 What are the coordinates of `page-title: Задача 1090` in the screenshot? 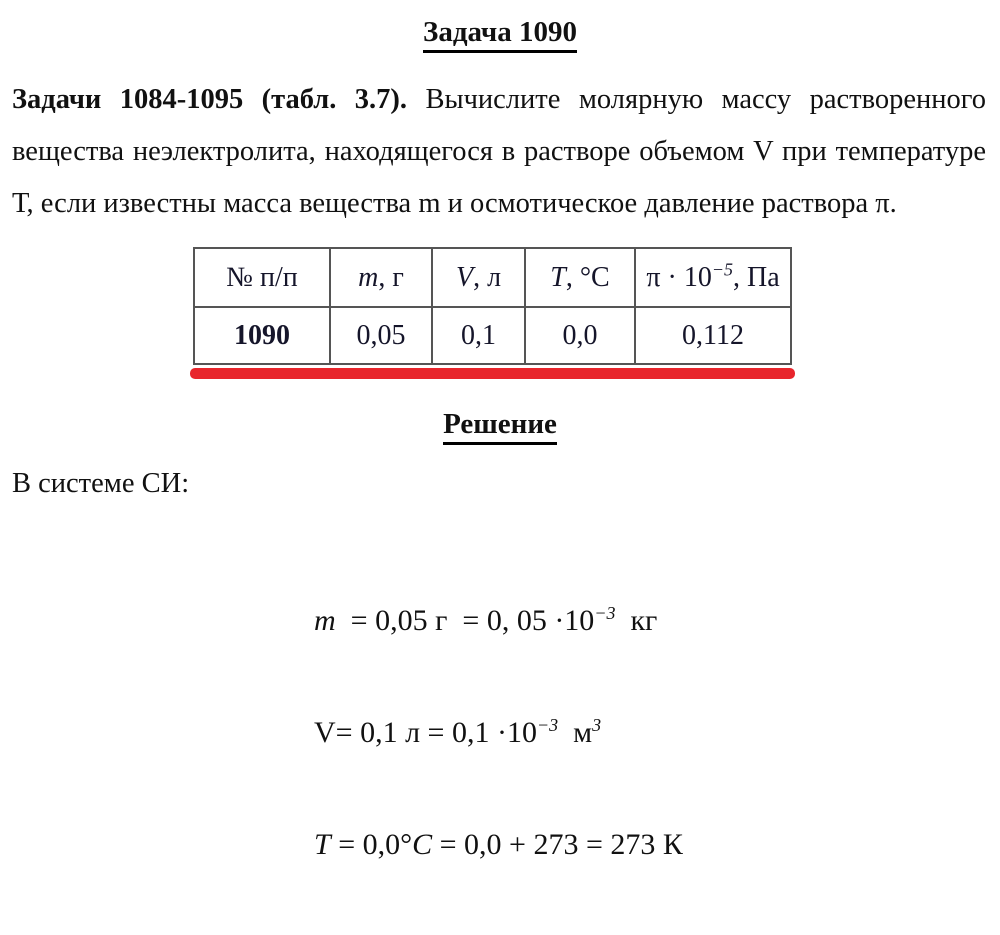 It's located at (500, 34).